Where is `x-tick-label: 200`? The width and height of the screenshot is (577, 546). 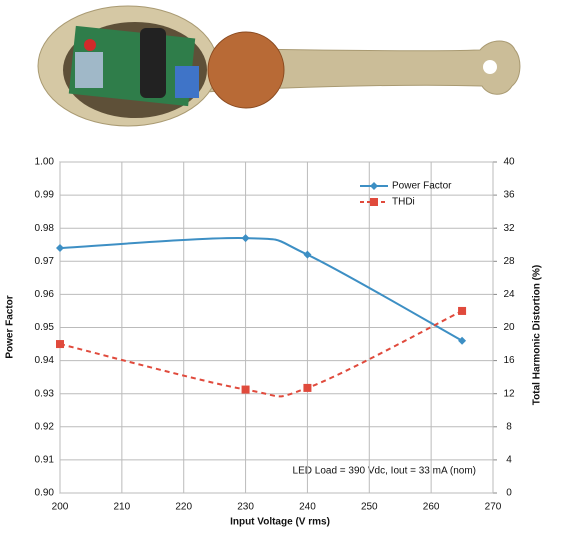
x-tick-label: 200 is located at coordinates (60, 507).